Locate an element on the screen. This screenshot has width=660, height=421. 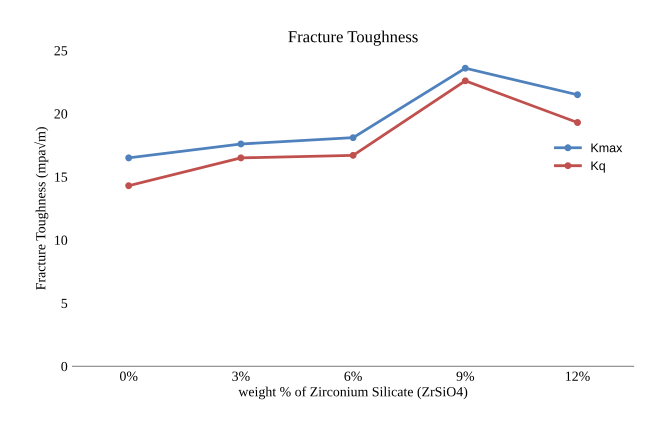
x-axis-title: weight % of Zirconium Silicate (ZrSiO4) is located at coordinates (353, 393).